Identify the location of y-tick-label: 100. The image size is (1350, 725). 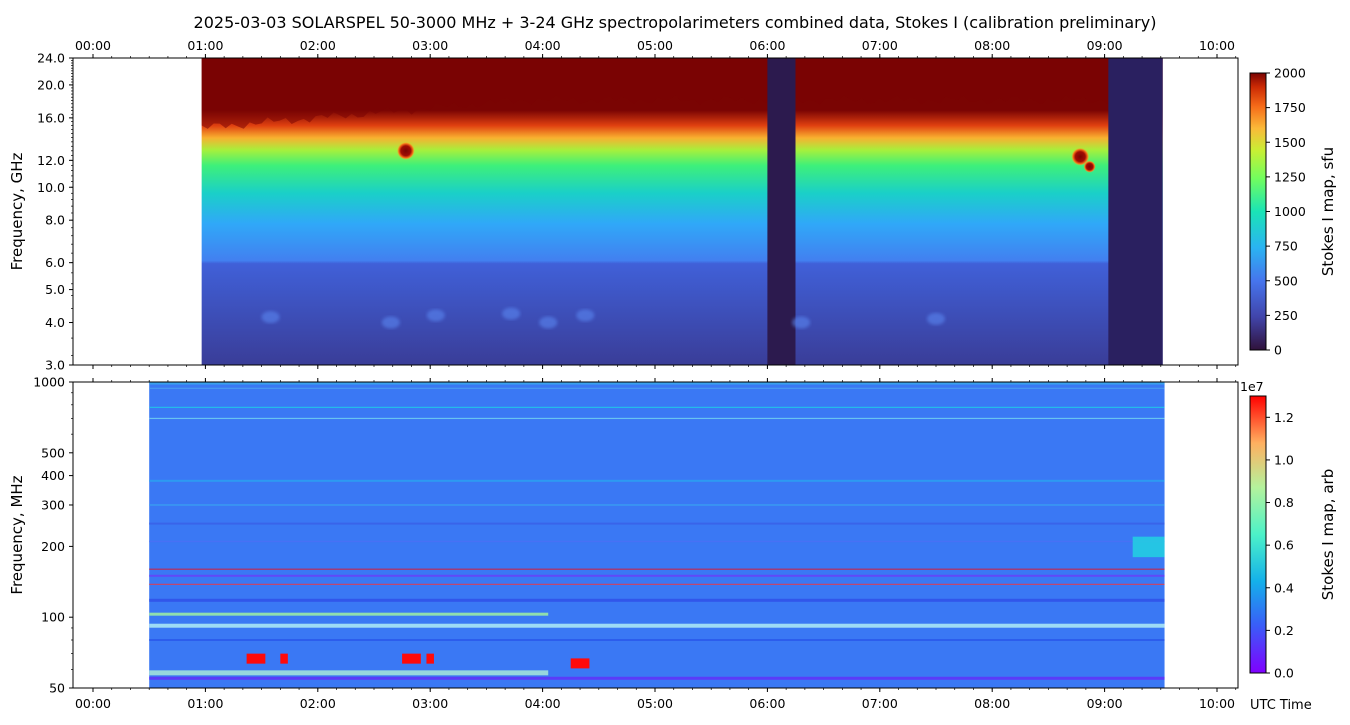
(53, 617).